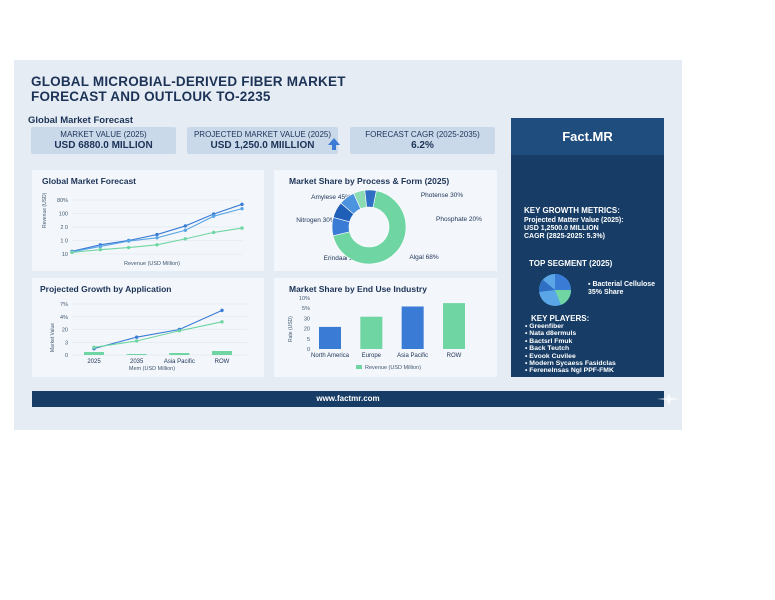  I want to click on stat-cagr: FORECAST CAGR (2025-2035) 6.2%, so click(422, 140).